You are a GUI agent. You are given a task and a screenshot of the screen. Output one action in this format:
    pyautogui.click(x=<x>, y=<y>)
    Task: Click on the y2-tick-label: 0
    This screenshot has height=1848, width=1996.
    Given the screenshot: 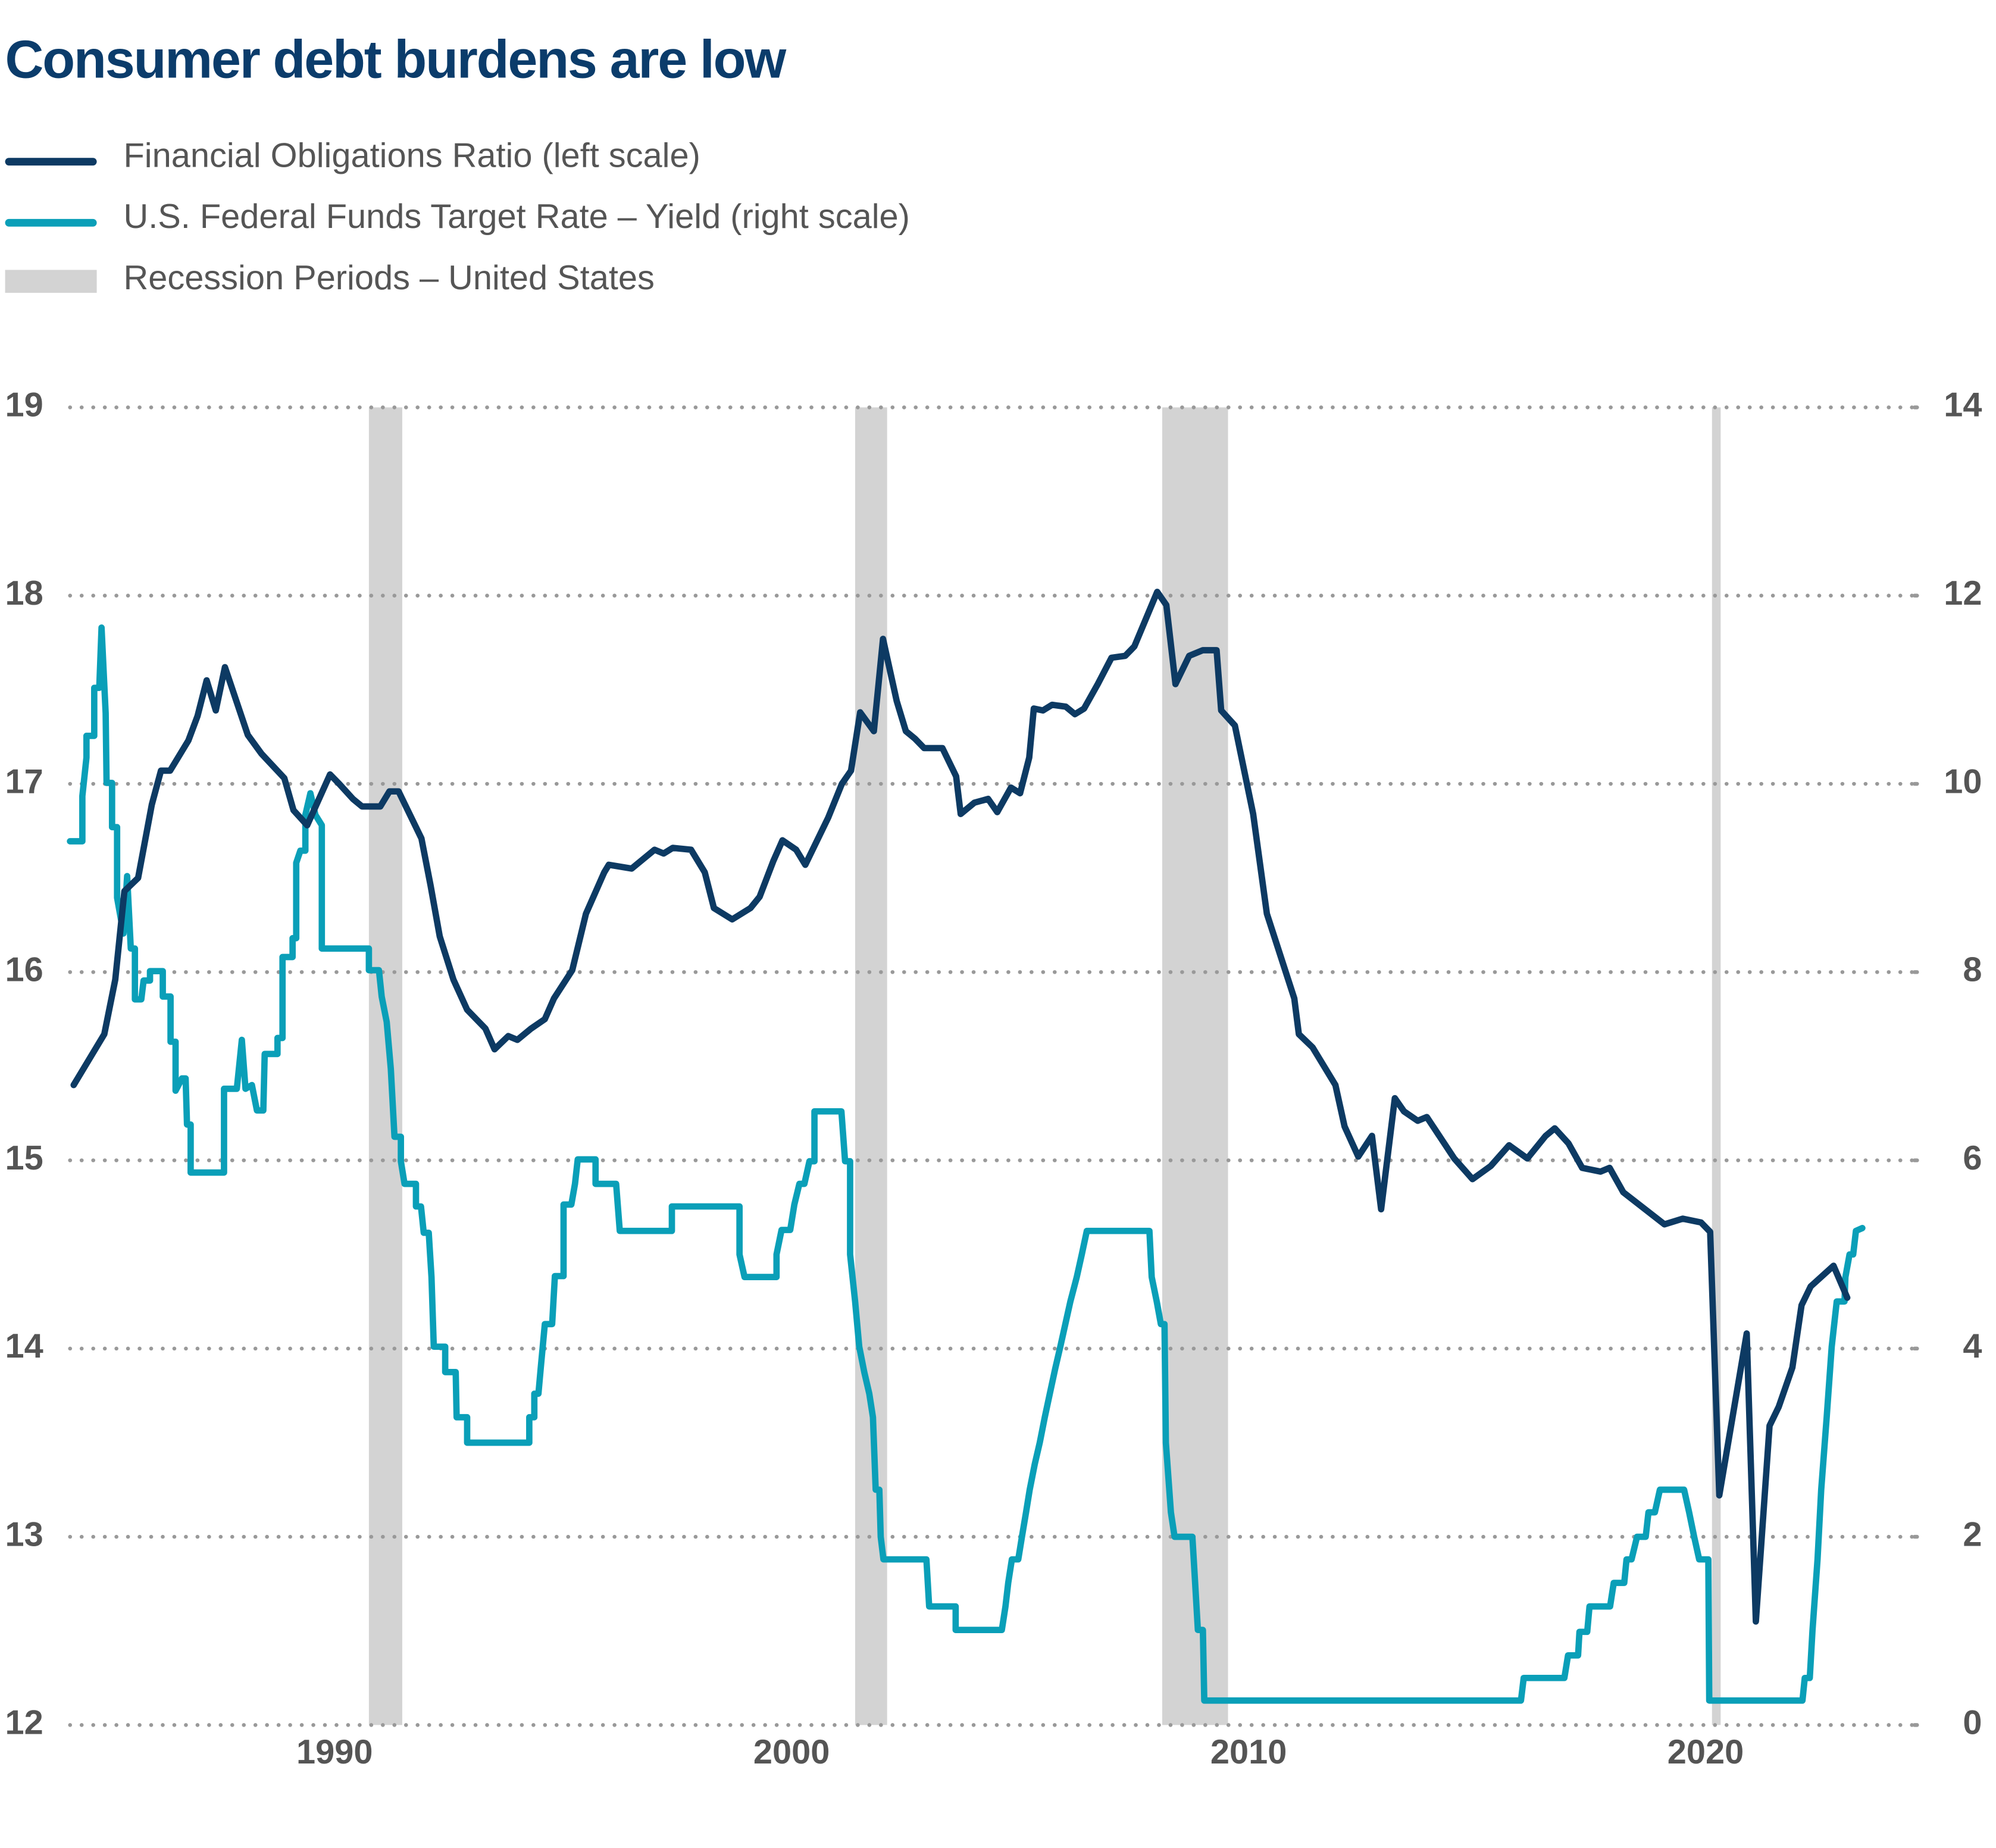 What is the action you would take?
    pyautogui.click(x=1972, y=1723)
    